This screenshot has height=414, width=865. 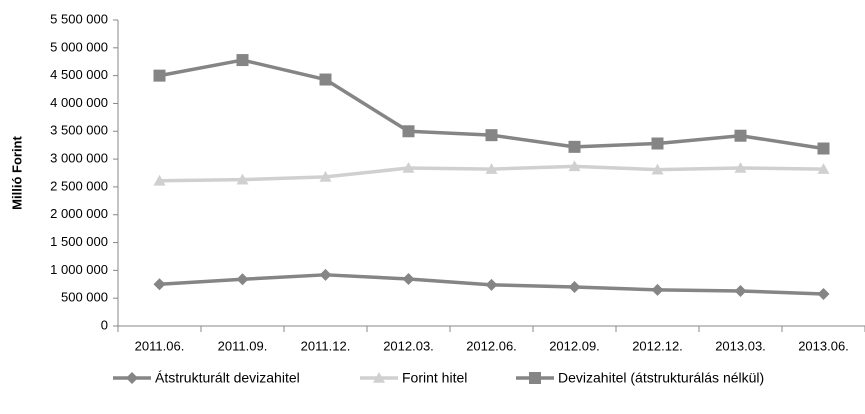 I want to click on y-axis-label: Millió Forint, so click(x=16, y=173).